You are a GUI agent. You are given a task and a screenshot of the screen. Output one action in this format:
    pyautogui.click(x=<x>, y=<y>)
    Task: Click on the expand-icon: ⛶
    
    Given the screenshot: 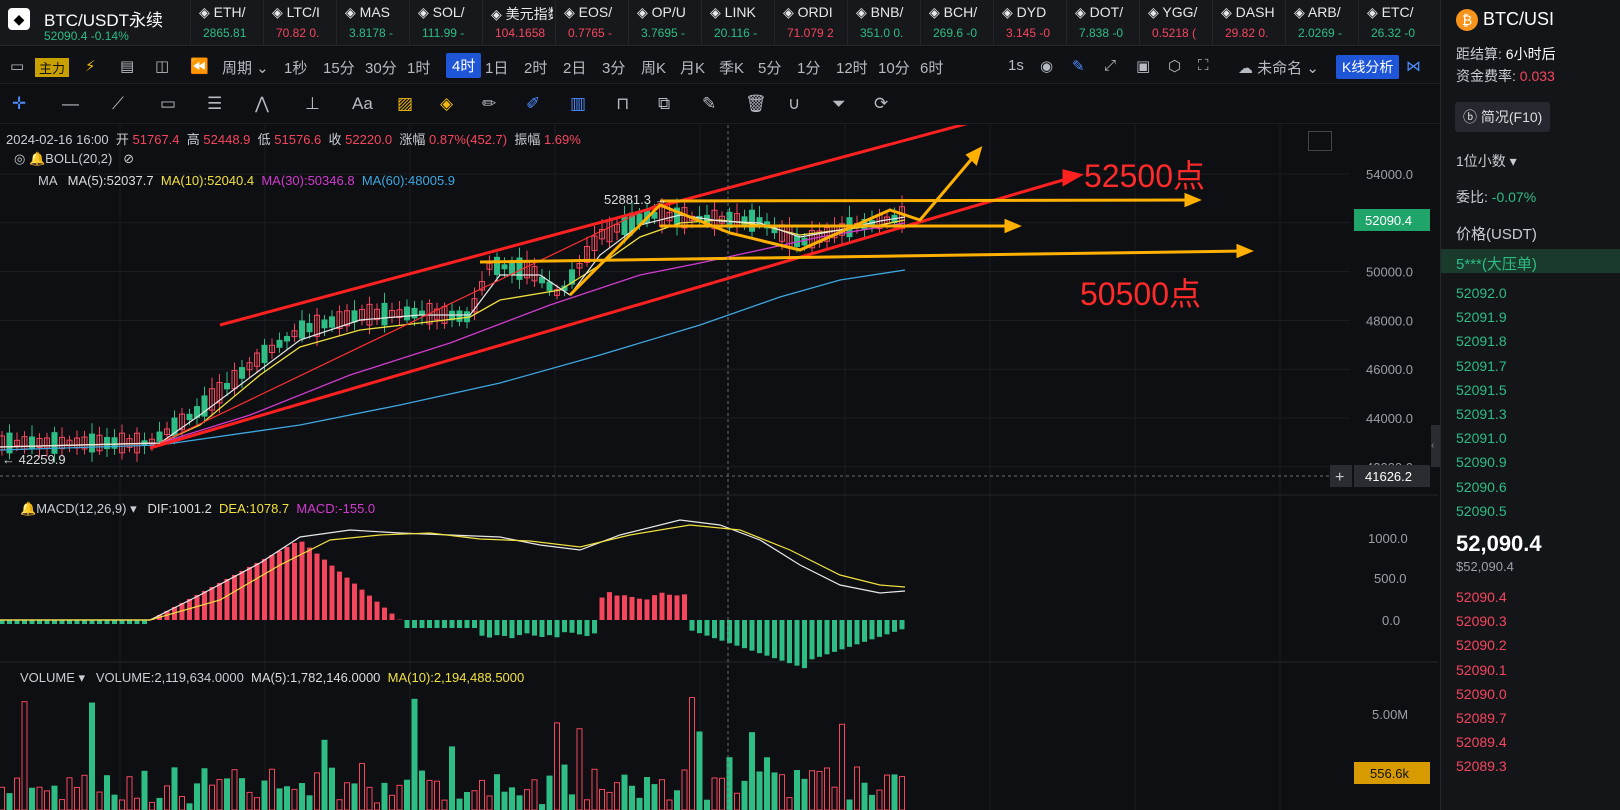 What is the action you would take?
    pyautogui.click(x=1203, y=65)
    